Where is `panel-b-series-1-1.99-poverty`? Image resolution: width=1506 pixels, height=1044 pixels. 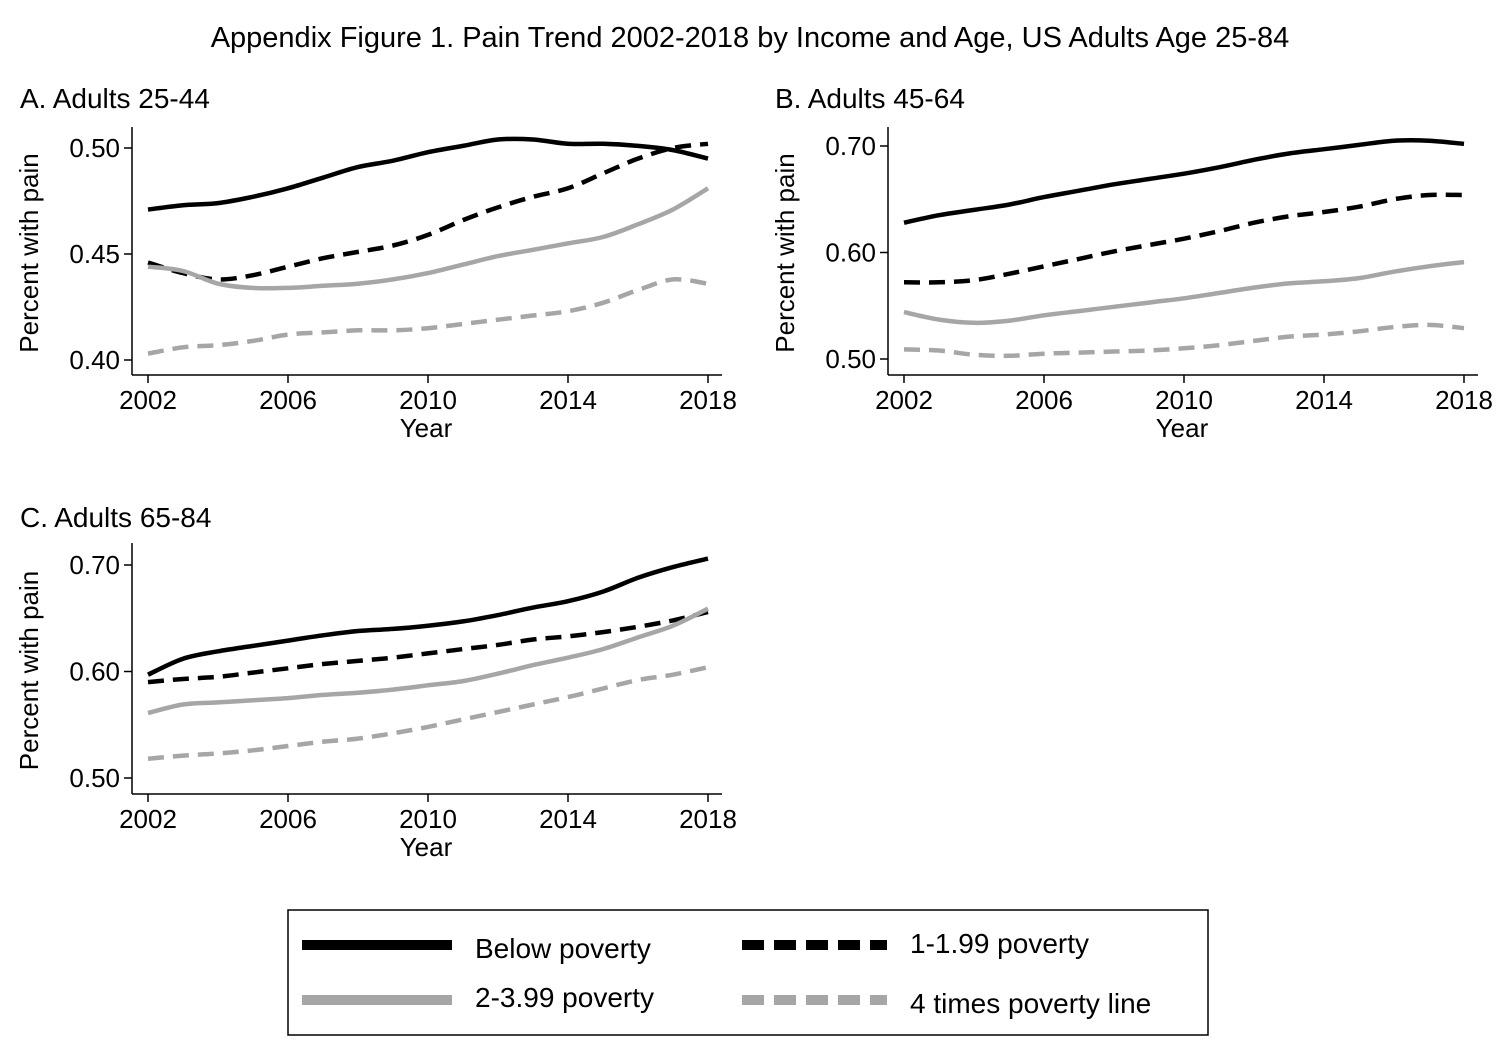
panel-b-series-1-1.99-poverty is located at coordinates (1184, 238).